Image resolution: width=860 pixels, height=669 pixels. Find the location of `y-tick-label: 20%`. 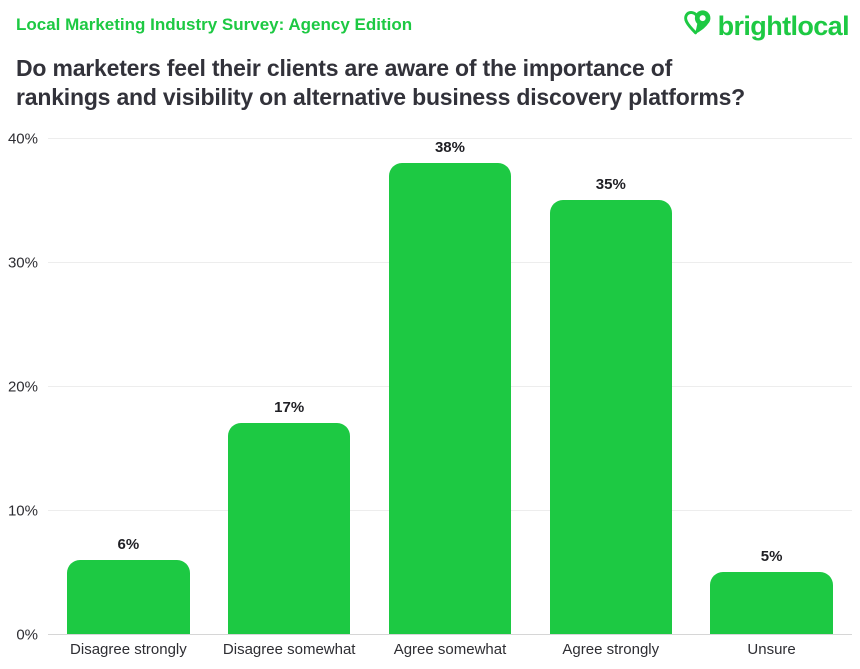

y-tick-label: 20% is located at coordinates (22, 387).